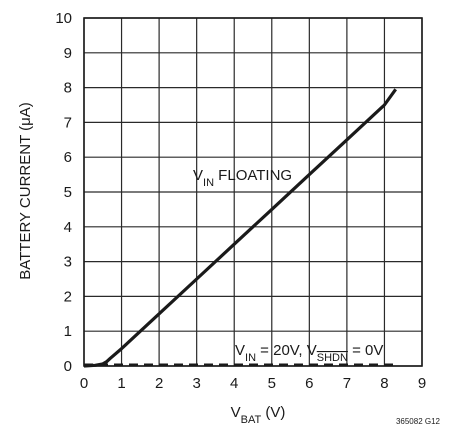 Image resolution: width=458 pixels, height=425 pixels. Describe the element at coordinates (309, 383) in the screenshot. I see `x-tick-label: 6` at that location.